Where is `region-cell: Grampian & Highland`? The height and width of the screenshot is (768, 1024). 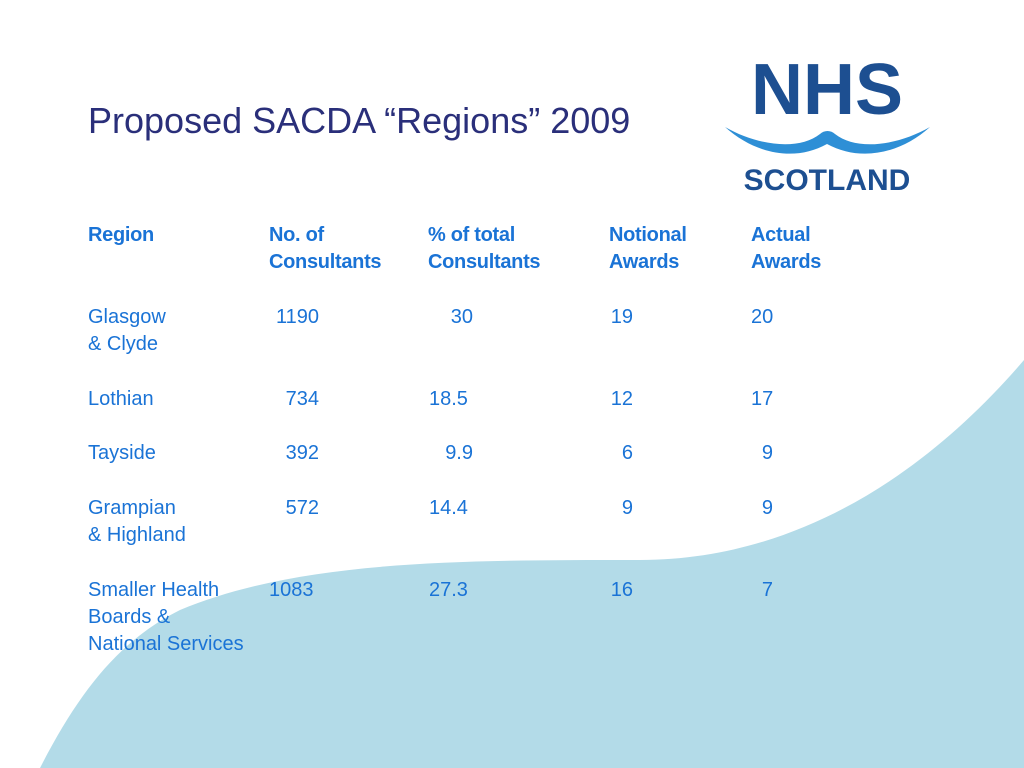 region-cell: Grampian & Highland is located at coordinates (137, 521).